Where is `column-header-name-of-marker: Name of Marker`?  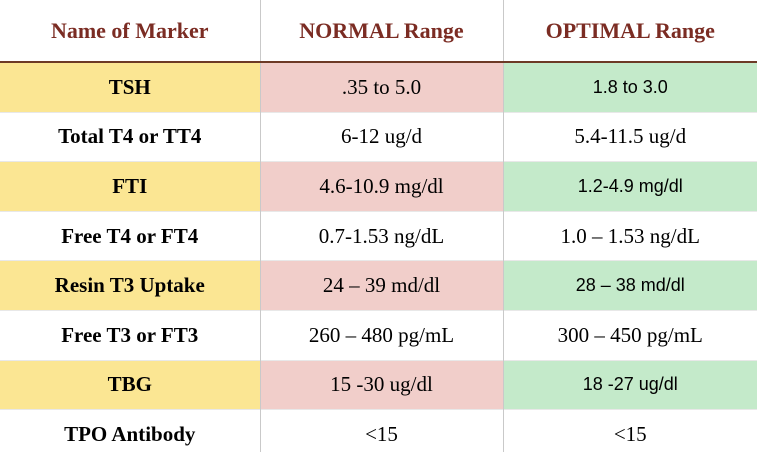 column-header-name-of-marker: Name of Marker is located at coordinates (130, 31).